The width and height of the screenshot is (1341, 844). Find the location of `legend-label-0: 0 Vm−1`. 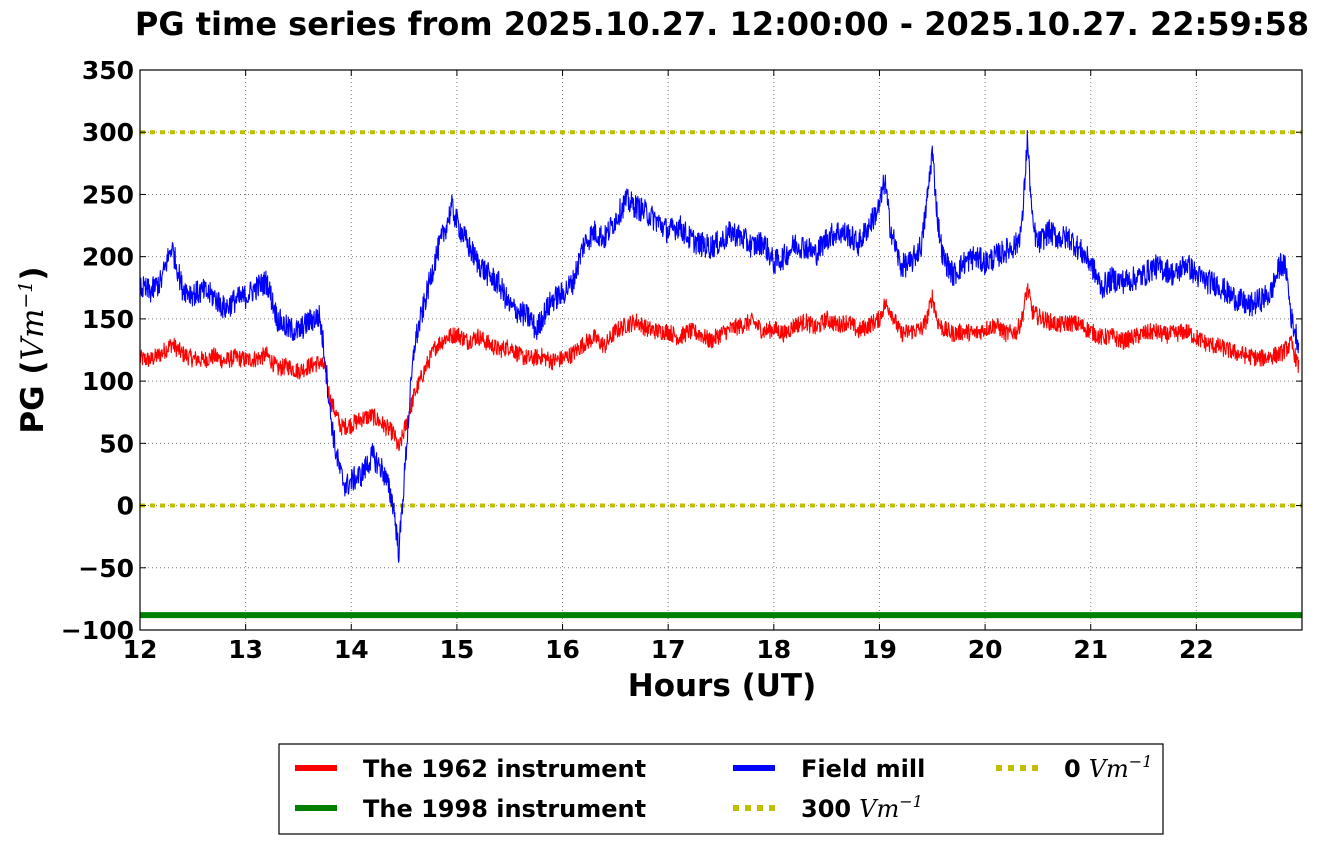

legend-label-0: 0 Vm−1 is located at coordinates (1108, 767).